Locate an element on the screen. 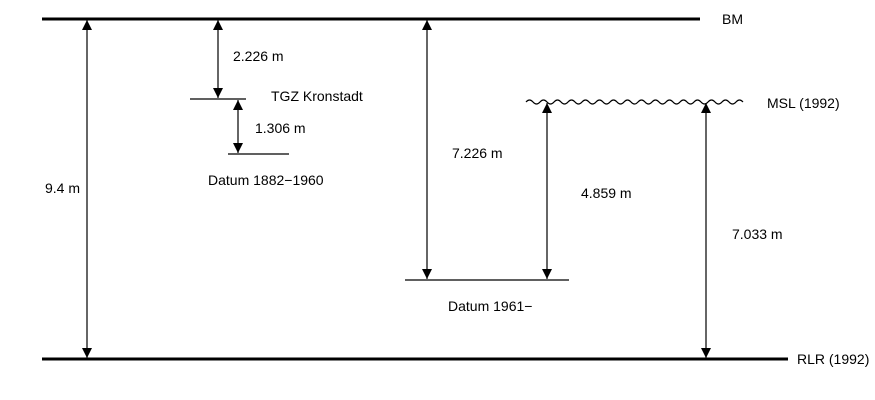  bm-to-rlr-value: 9.4 m is located at coordinates (62, 188).